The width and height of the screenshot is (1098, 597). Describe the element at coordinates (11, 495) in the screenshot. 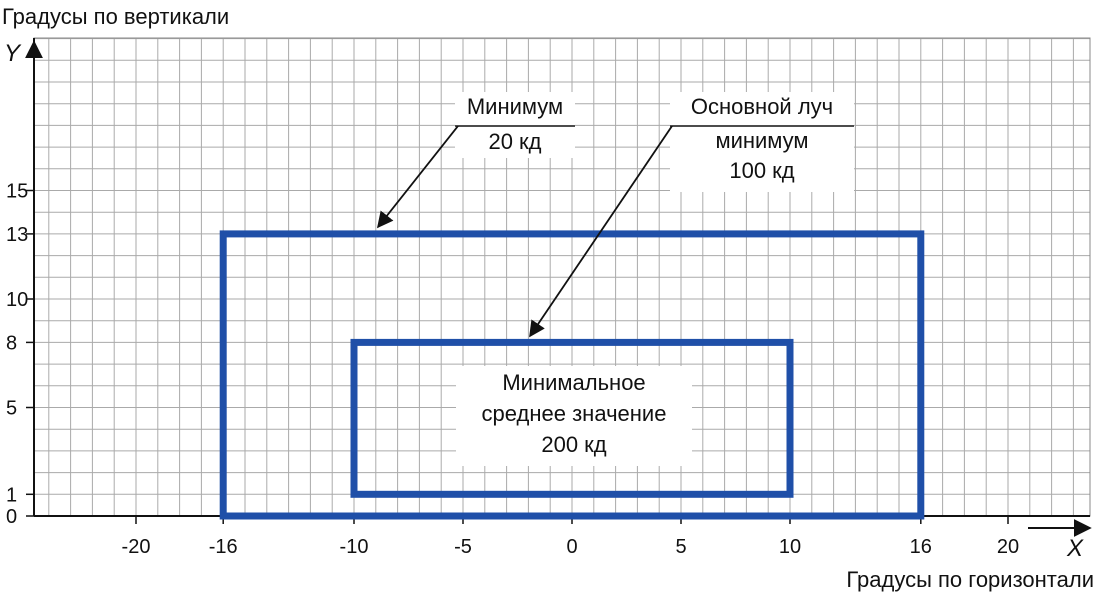

I see `y-tick-label: 1` at that location.